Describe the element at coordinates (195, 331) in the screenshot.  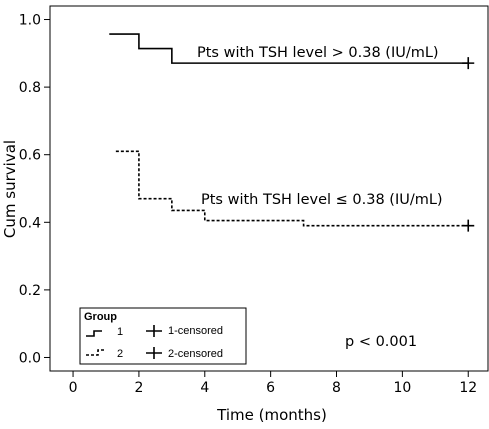
I see `legend-censored-1: 1-censored` at that location.